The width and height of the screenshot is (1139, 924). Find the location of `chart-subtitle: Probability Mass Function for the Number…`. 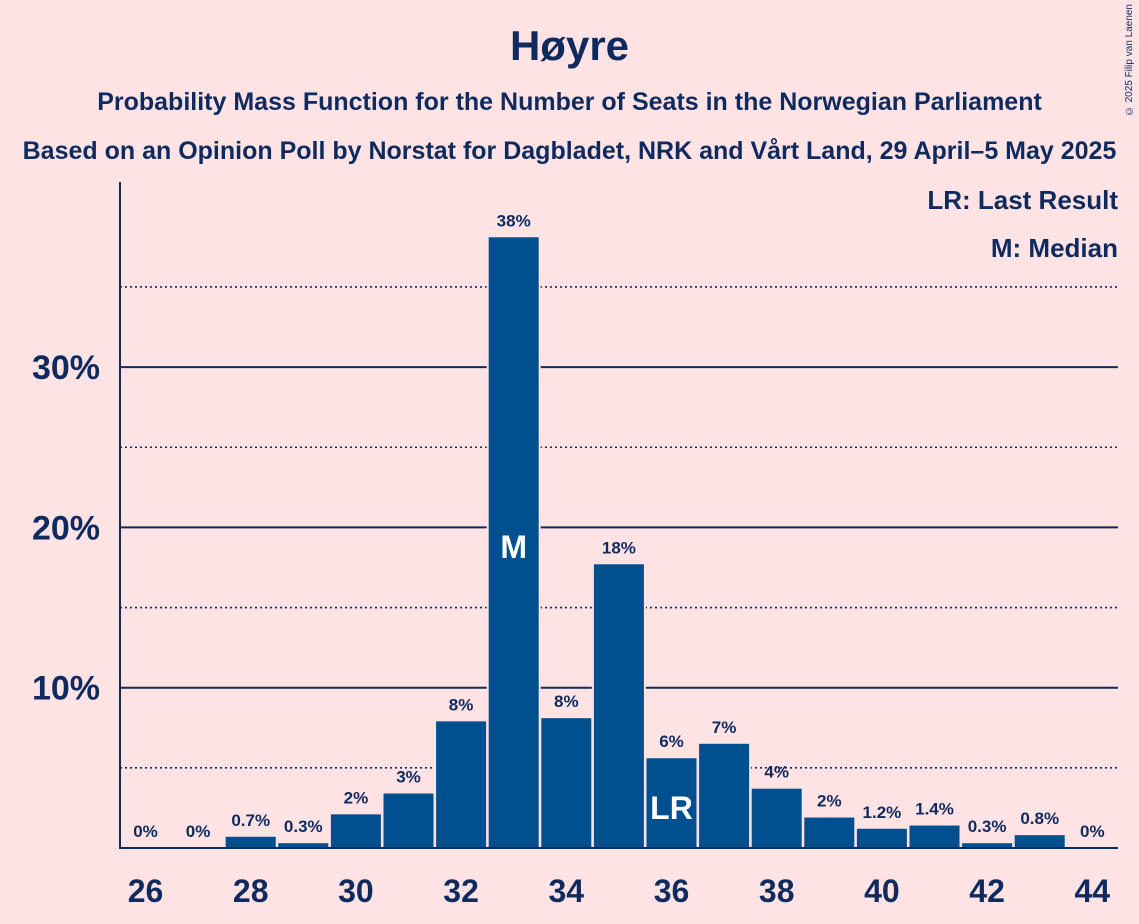

chart-subtitle: Probability Mass Function for the Number… is located at coordinates (569, 102).